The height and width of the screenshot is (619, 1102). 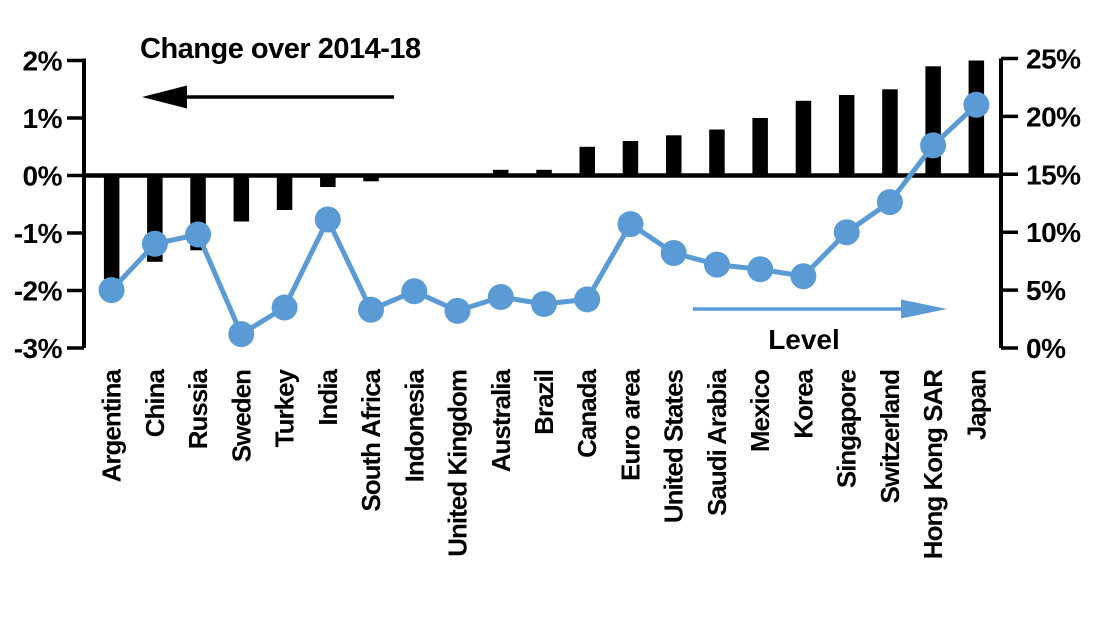 I want to click on category-label: India, so click(x=328, y=396).